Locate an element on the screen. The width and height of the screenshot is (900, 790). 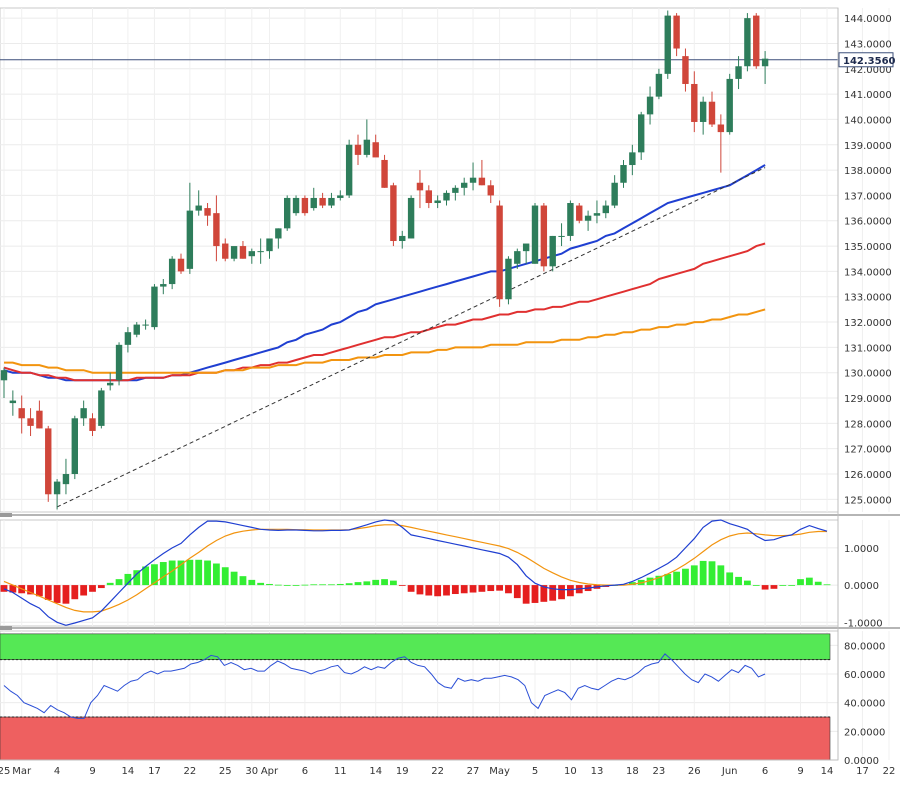
date-label: 25 is located at coordinates (225, 771).